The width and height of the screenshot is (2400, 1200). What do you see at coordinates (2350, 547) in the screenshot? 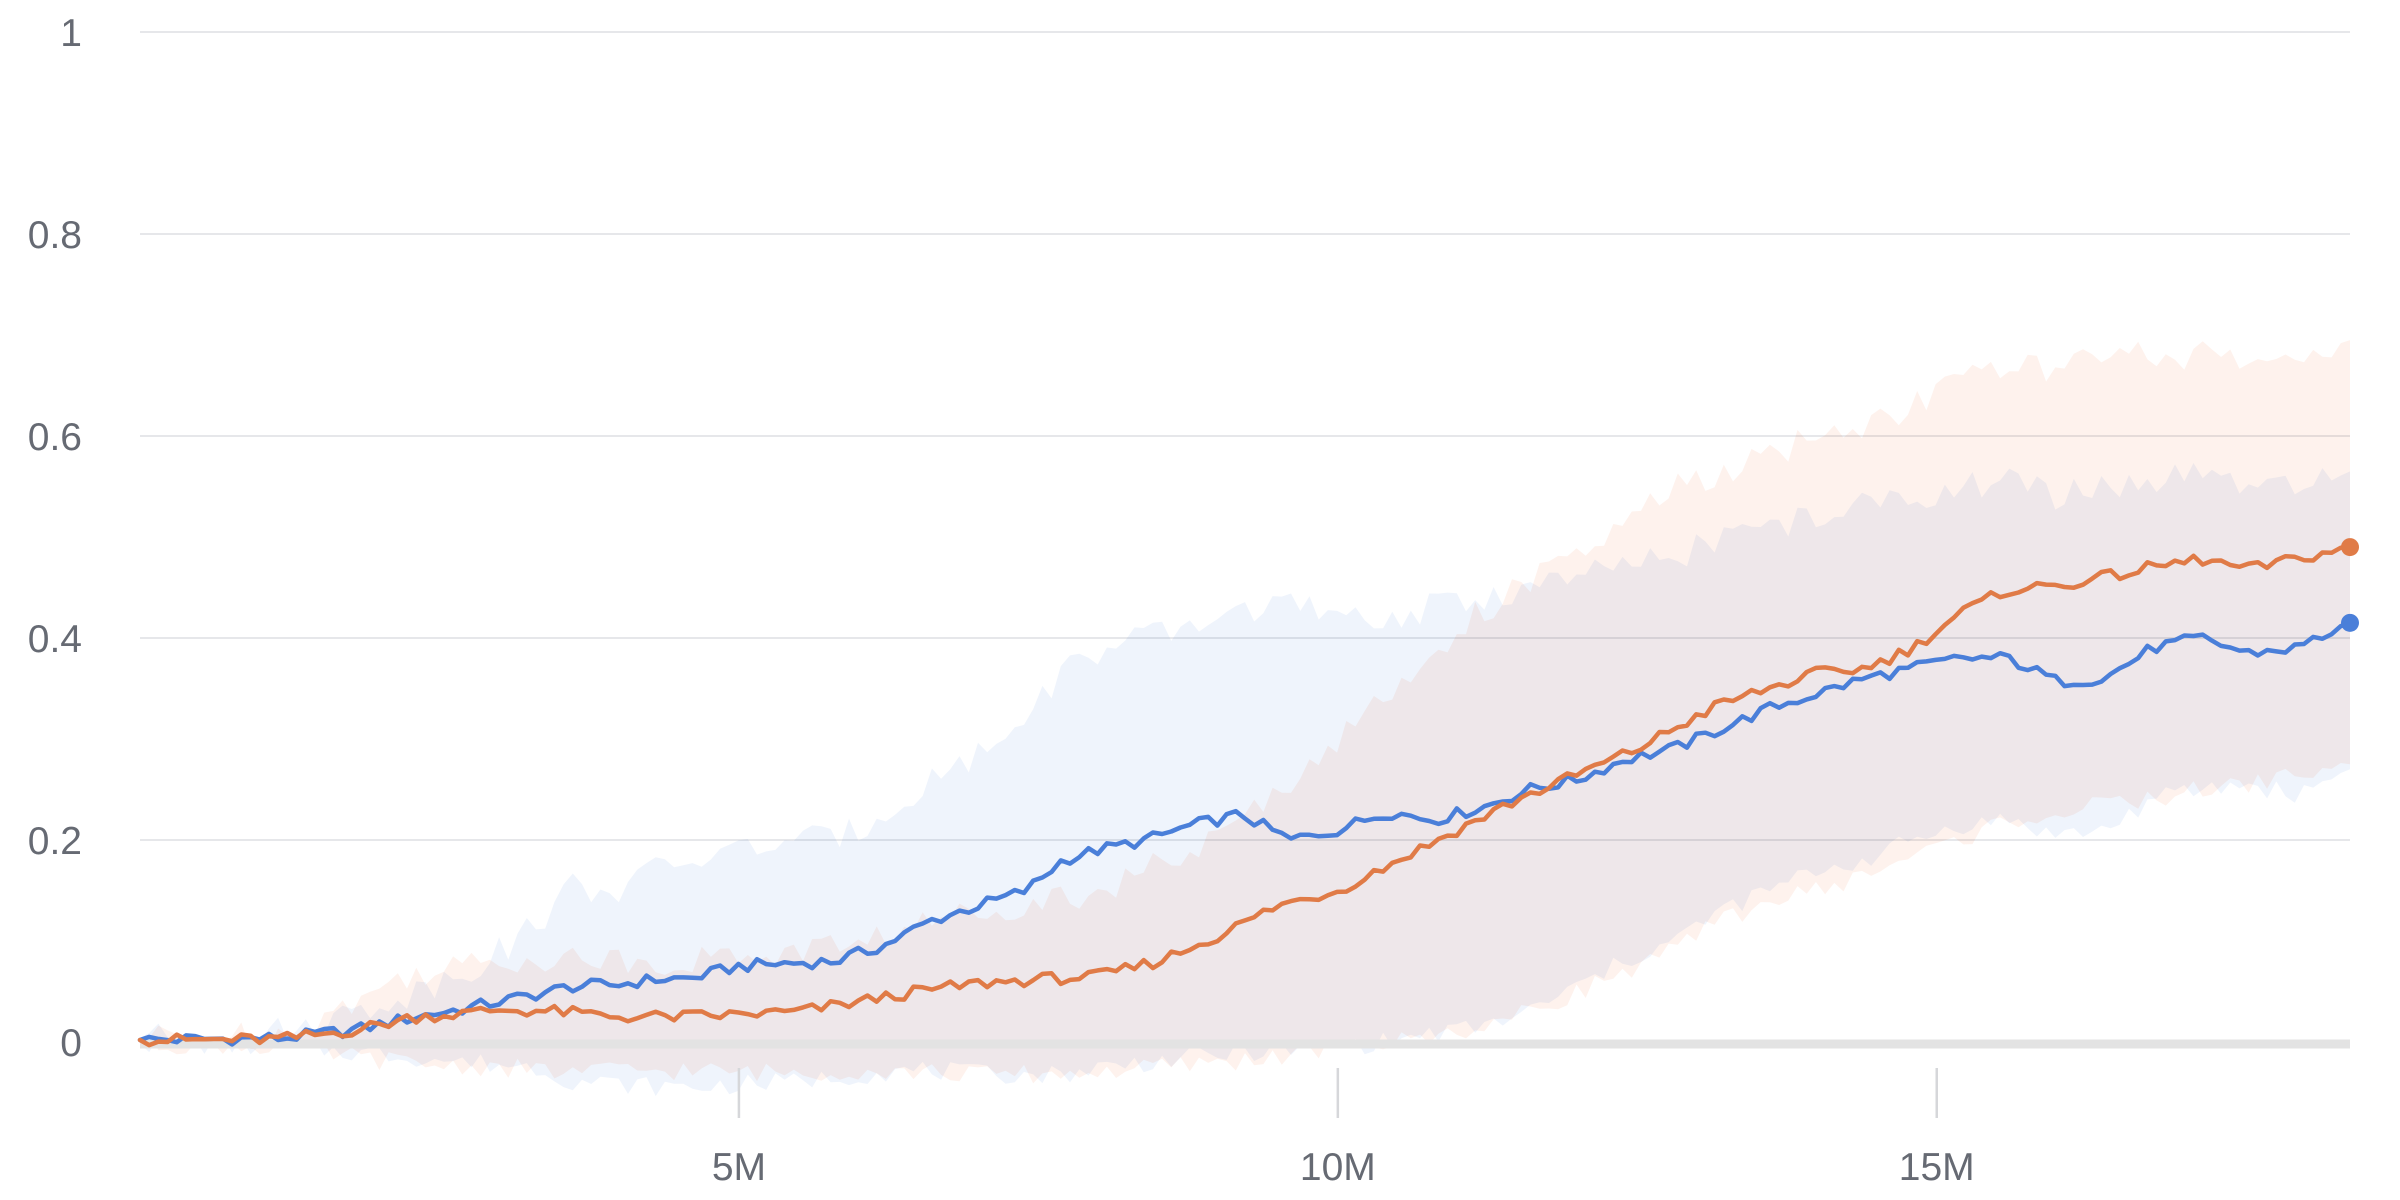
I see `series-1-end-point` at bounding box center [2350, 547].